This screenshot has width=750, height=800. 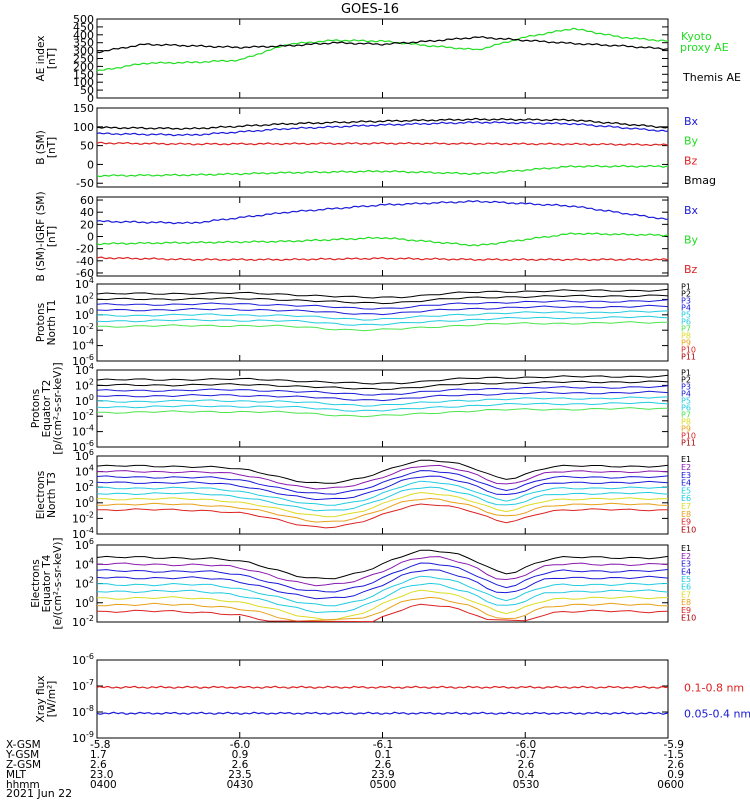 What do you see at coordinates (47, 409) in the screenshot?
I see `y-axis-label: Equator T2` at bounding box center [47, 409].